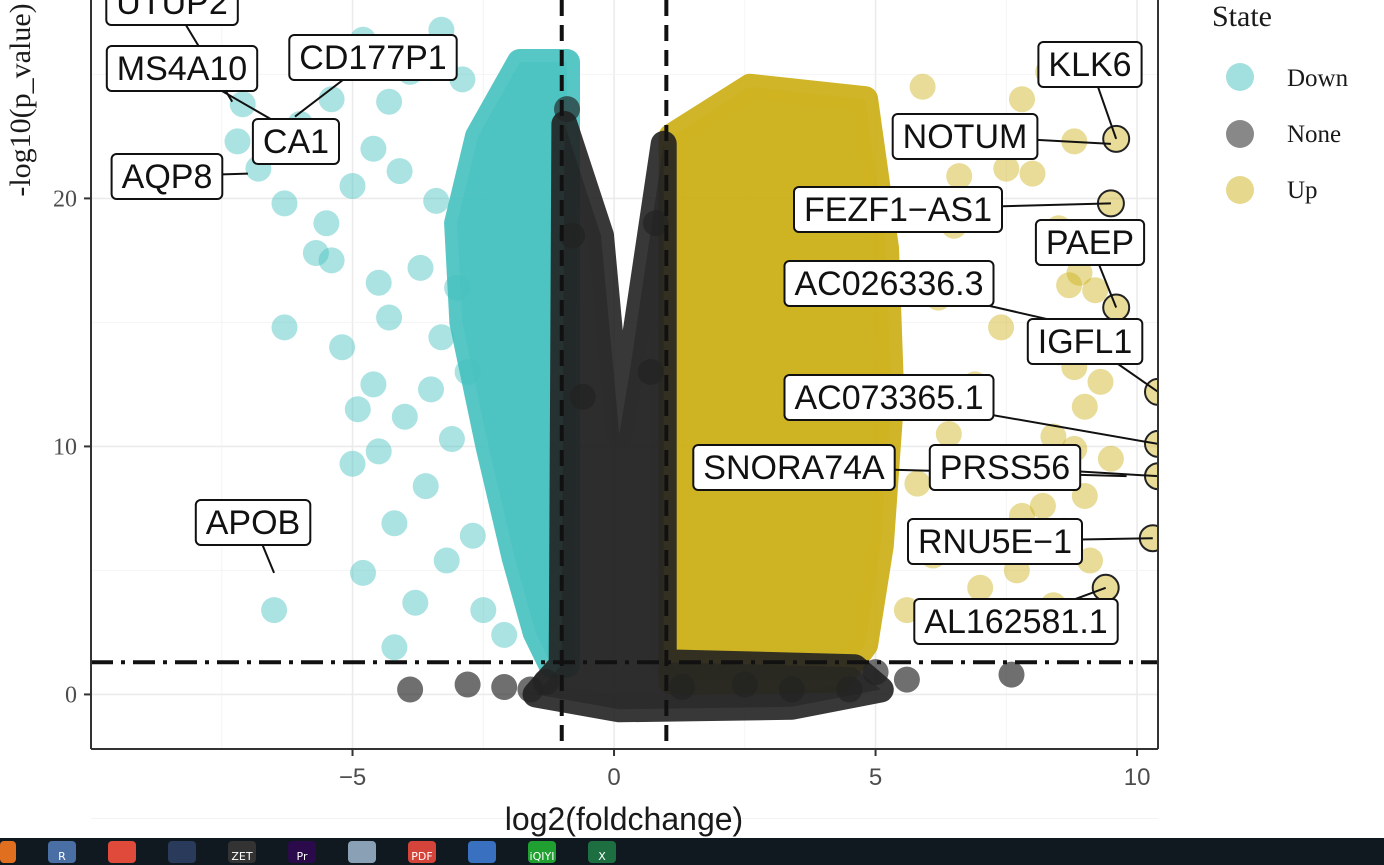 The width and height of the screenshot is (1384, 865). I want to click on pinyin-icon, so click(482, 851).